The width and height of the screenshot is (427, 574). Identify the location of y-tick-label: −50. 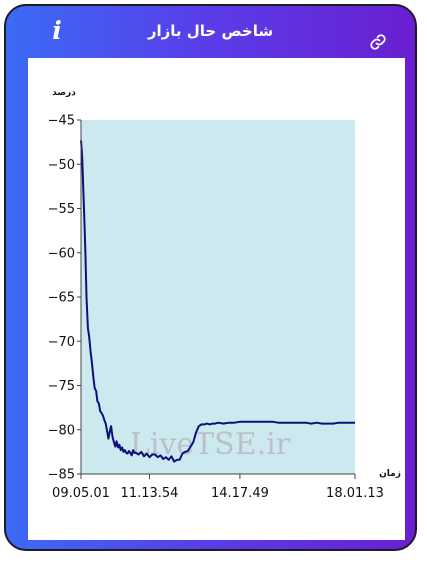
(61, 165).